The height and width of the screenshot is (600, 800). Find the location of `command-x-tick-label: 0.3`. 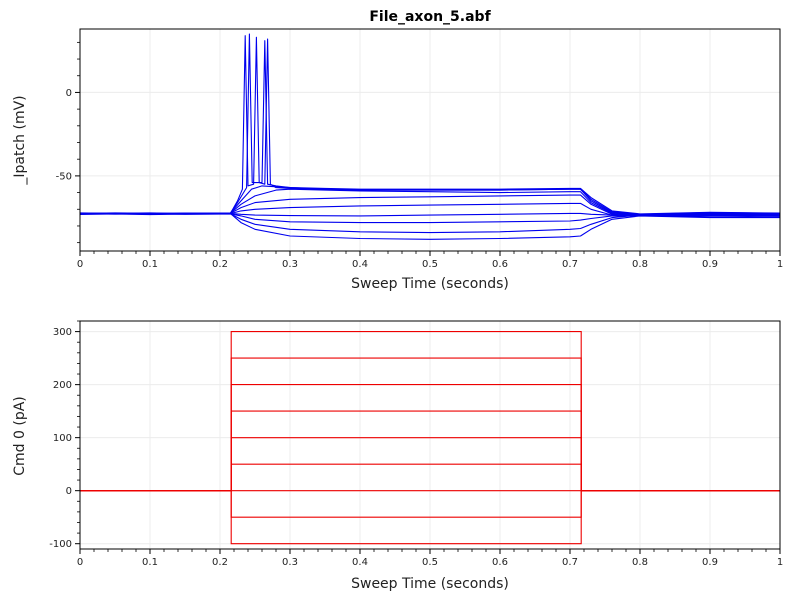

command-x-tick-label: 0.3 is located at coordinates (290, 562).